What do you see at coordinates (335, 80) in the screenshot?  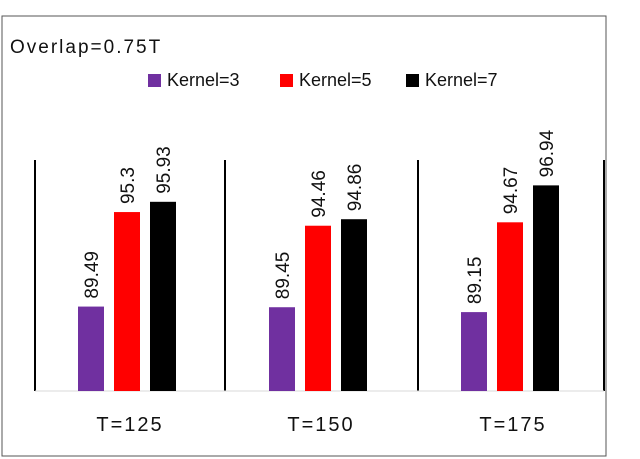 I see `legend-label-kernel-5: Kernel=5` at bounding box center [335, 80].